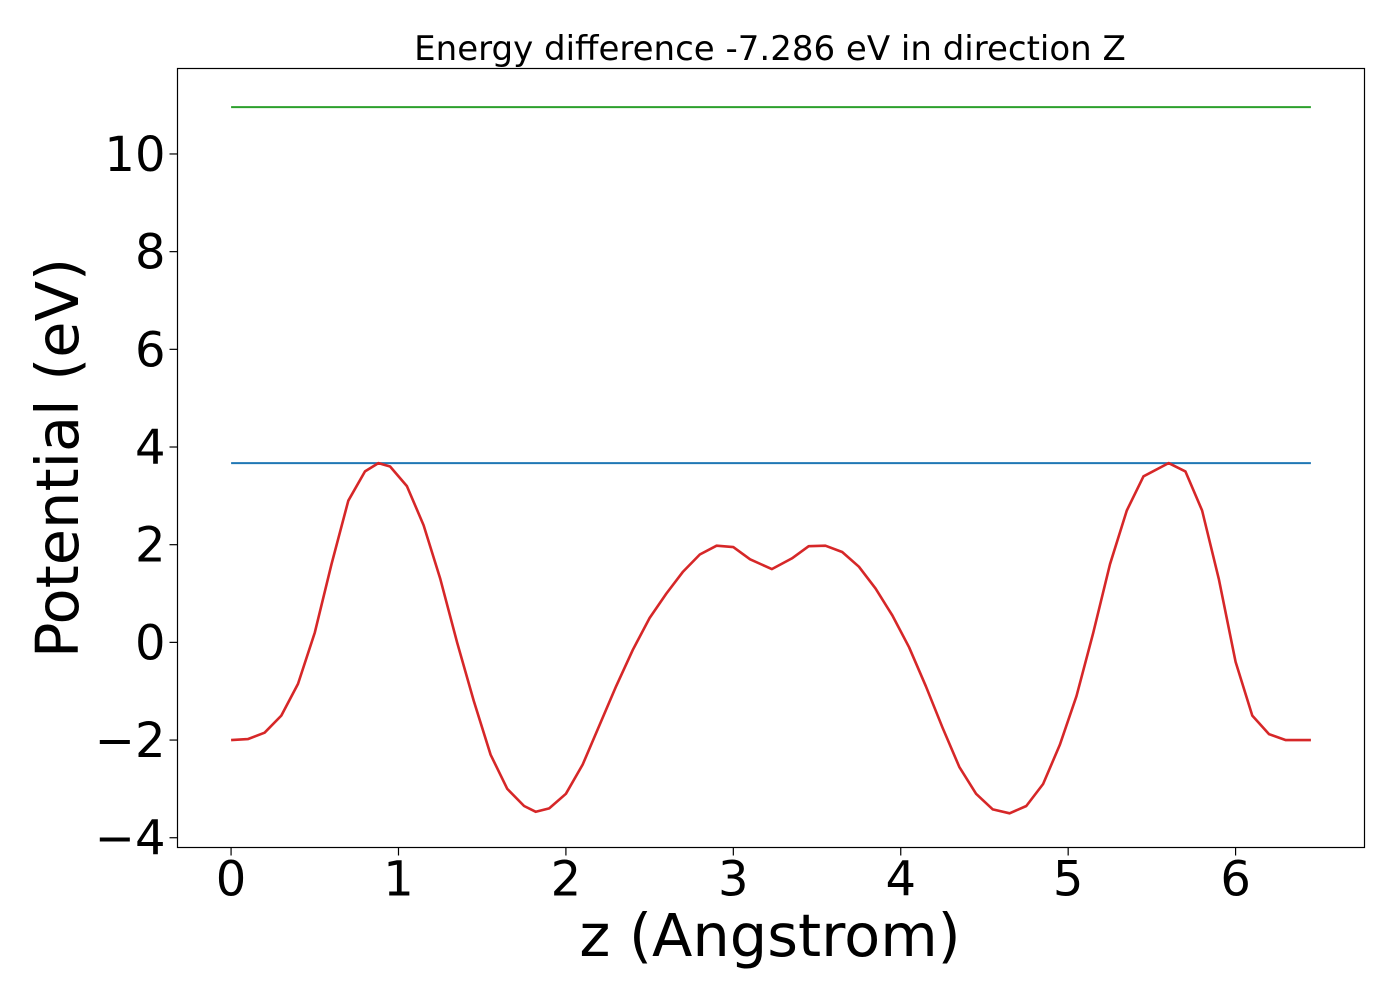 This screenshot has height=1000, width=1400. I want to click on y-axis-ticks: −4 −2 0 2 4 6 8 10, so click(136, 497).